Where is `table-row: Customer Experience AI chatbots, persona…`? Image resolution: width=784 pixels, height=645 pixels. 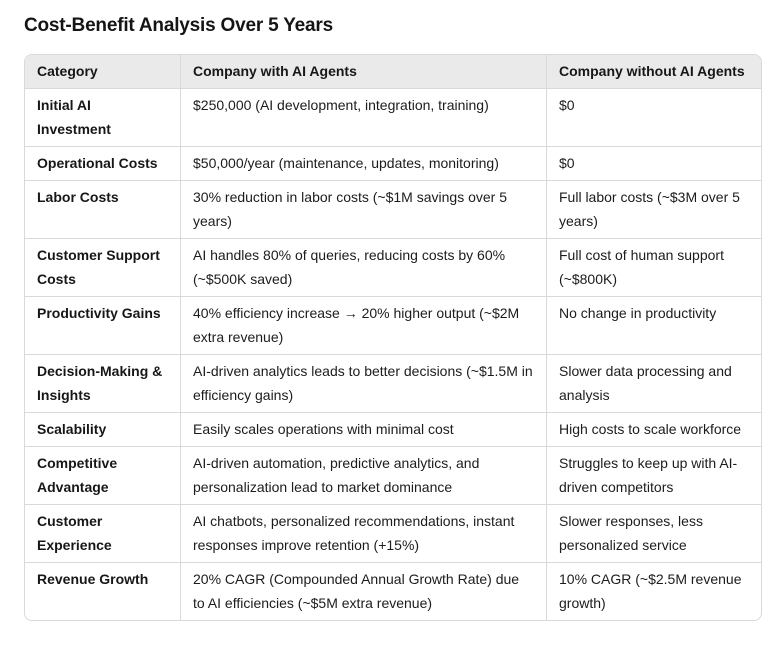
table-row: Customer Experience AI chatbots, persona… is located at coordinates (393, 534).